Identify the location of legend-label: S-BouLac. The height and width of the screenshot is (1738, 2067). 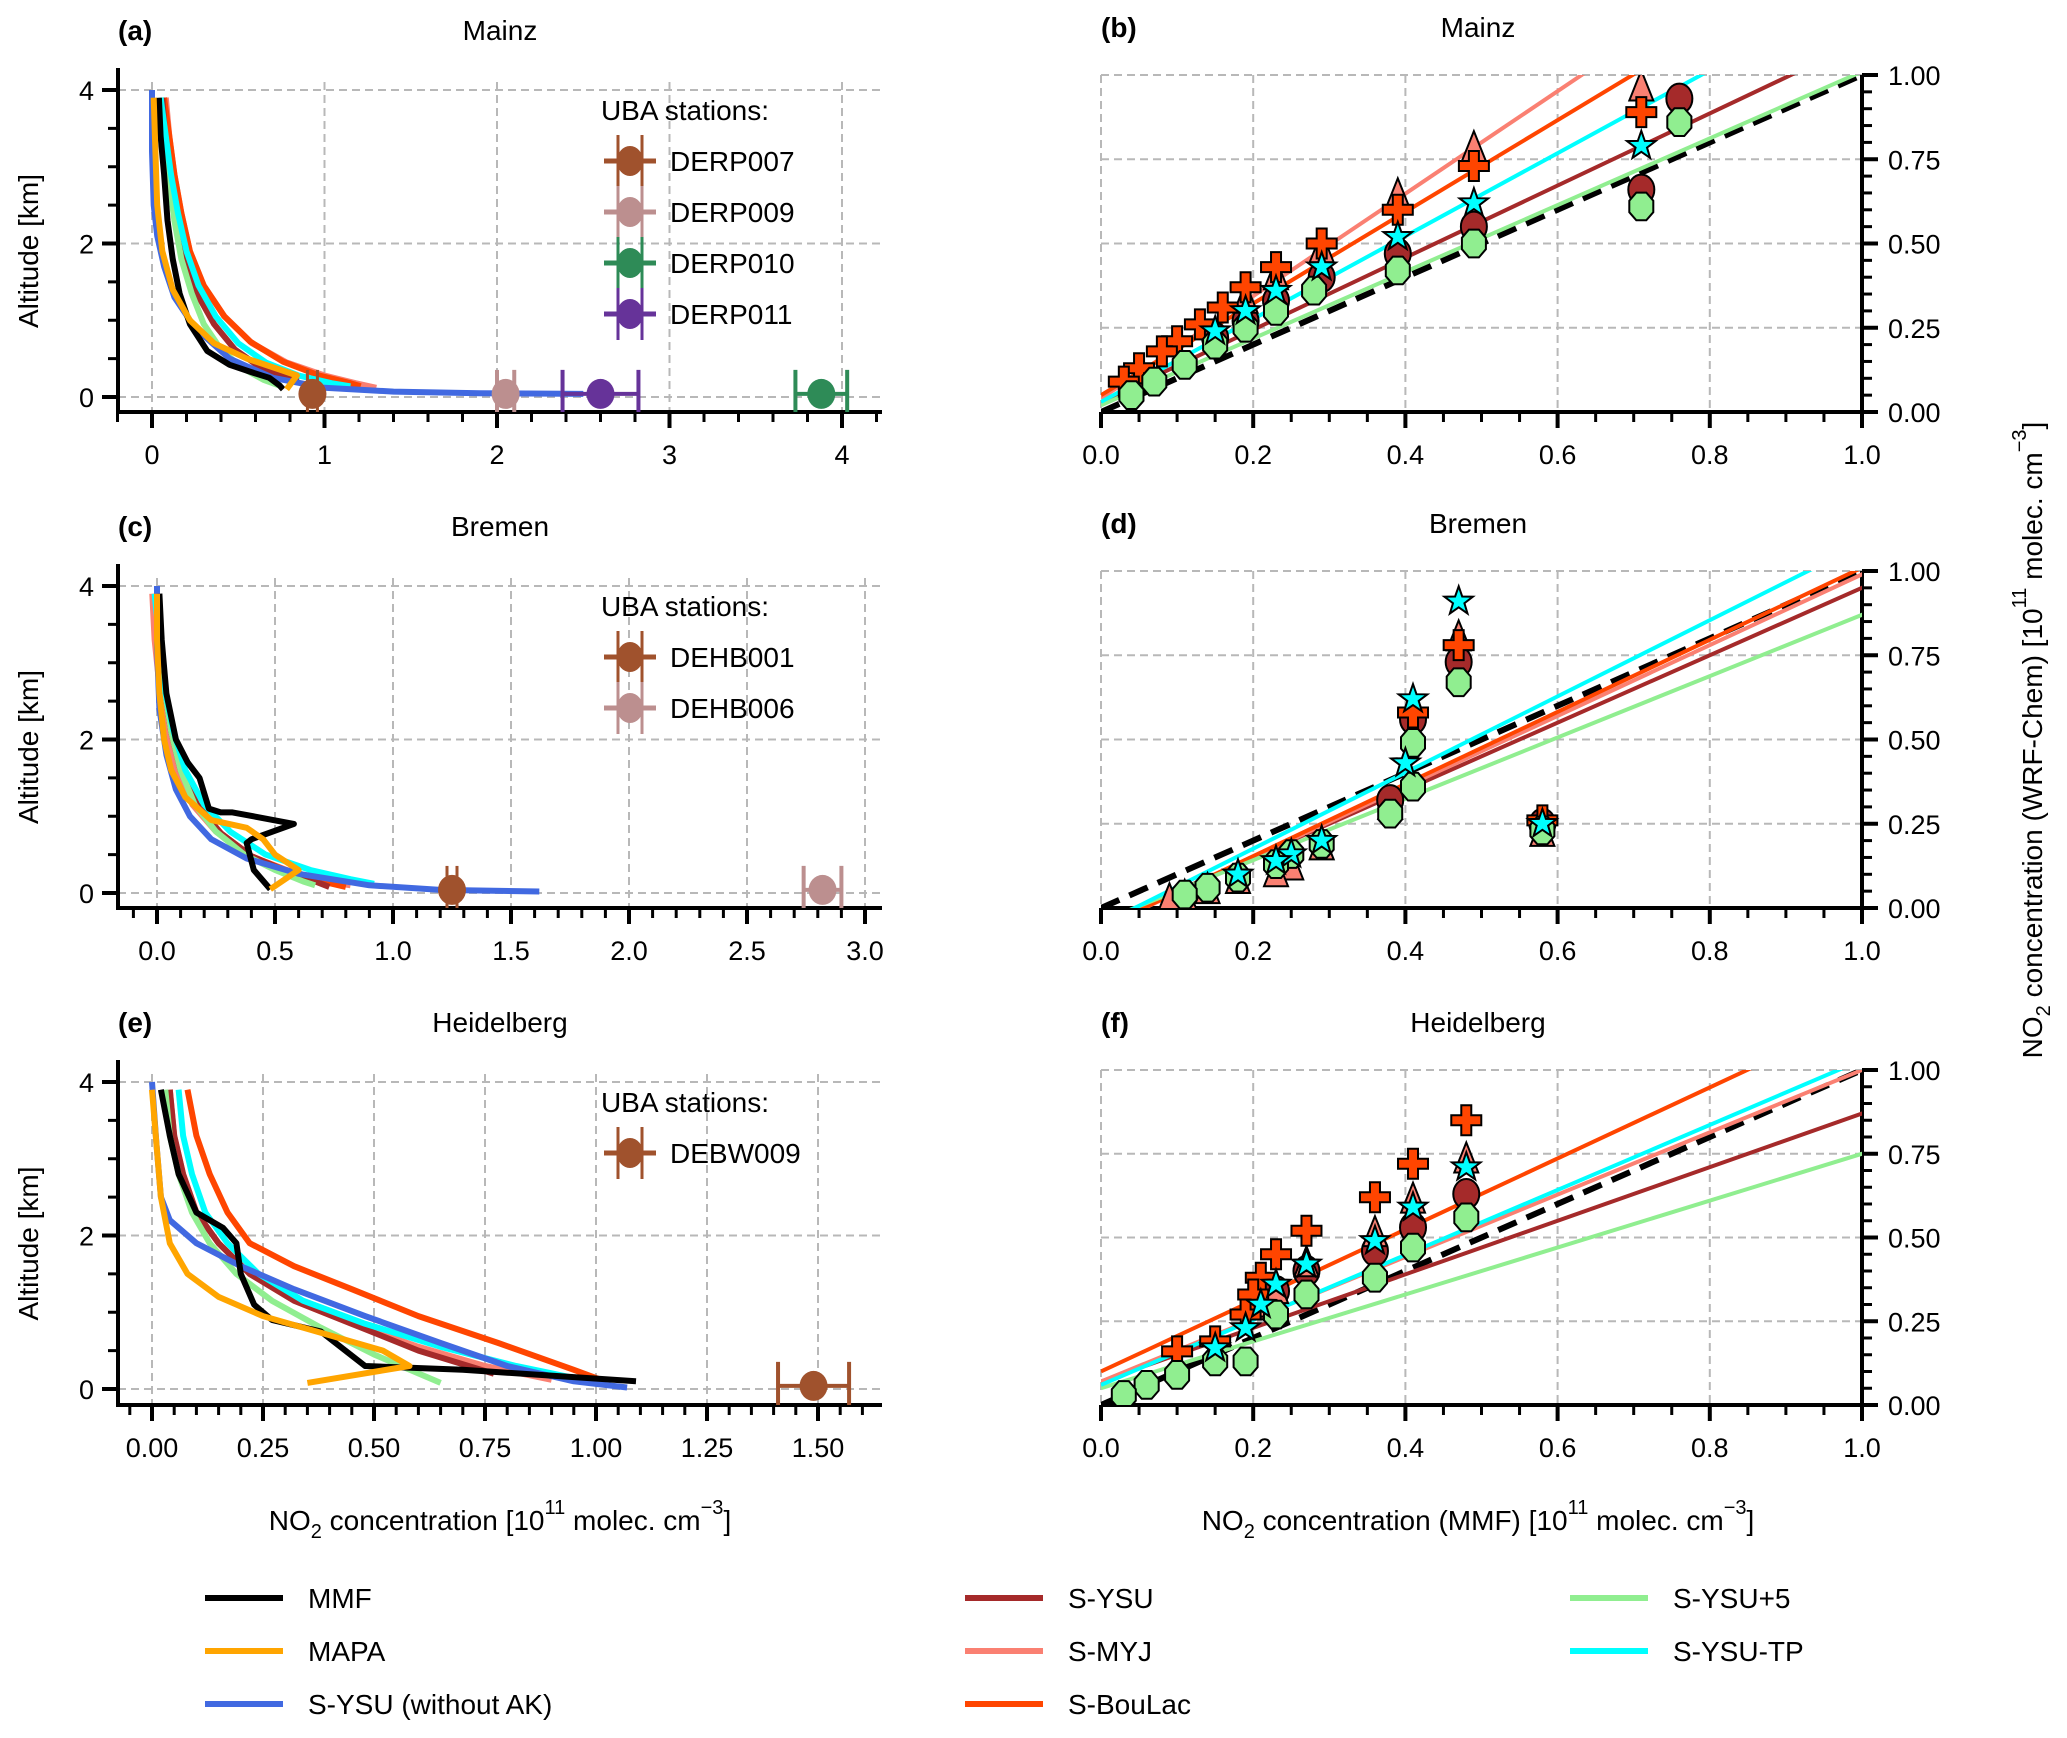
(1129, 1704).